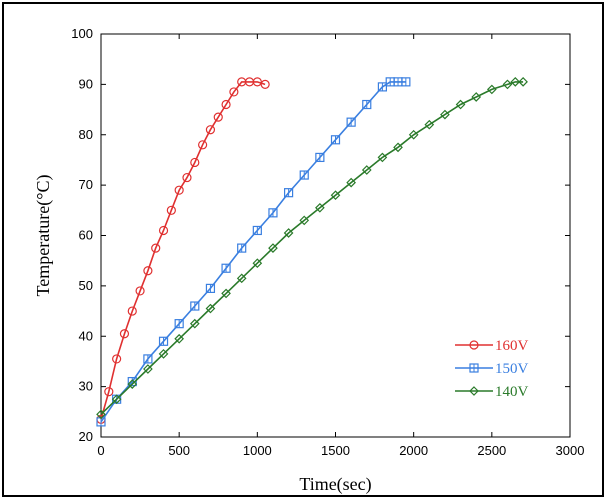  Describe the element at coordinates (86, 436) in the screenshot. I see `y-tick-label: 20` at that location.